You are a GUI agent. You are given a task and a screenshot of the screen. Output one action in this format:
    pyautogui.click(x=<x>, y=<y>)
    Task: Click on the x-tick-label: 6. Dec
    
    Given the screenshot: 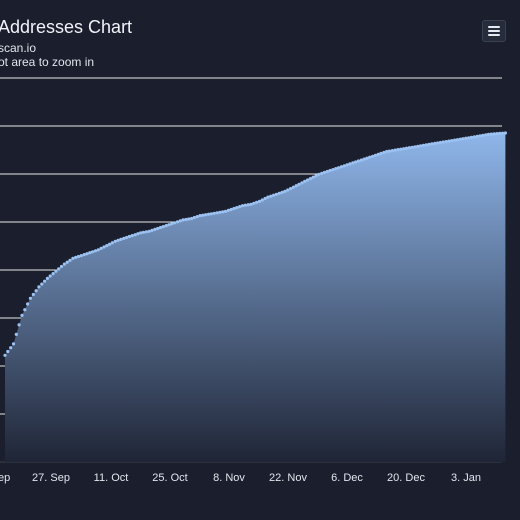 What is the action you would take?
    pyautogui.click(x=347, y=478)
    